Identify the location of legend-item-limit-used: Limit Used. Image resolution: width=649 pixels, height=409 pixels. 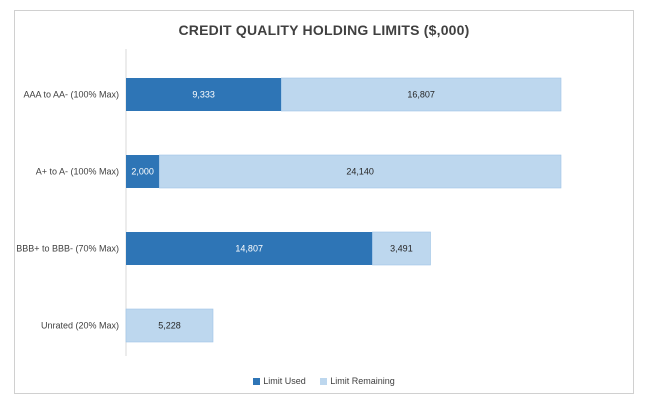
(279, 381).